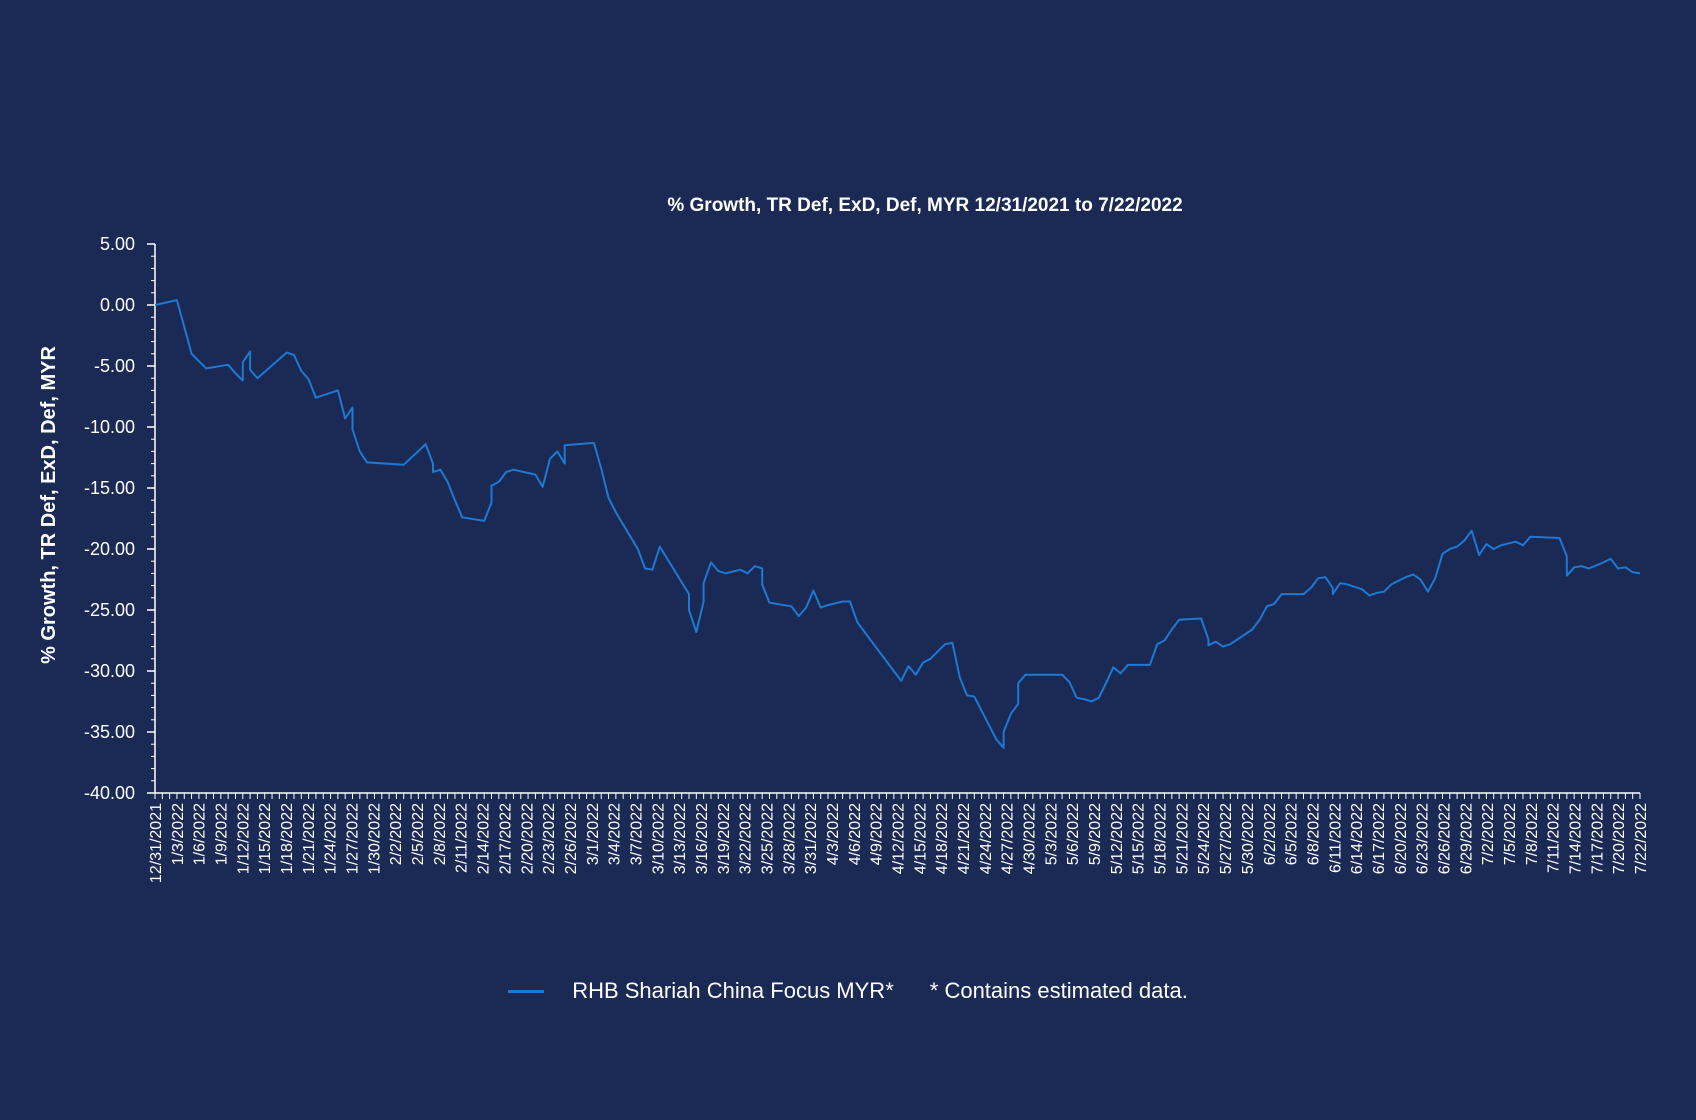  Describe the element at coordinates (733, 990) in the screenshot. I see `legend-series-label: RHB Shariah China Focus MYR*` at that location.